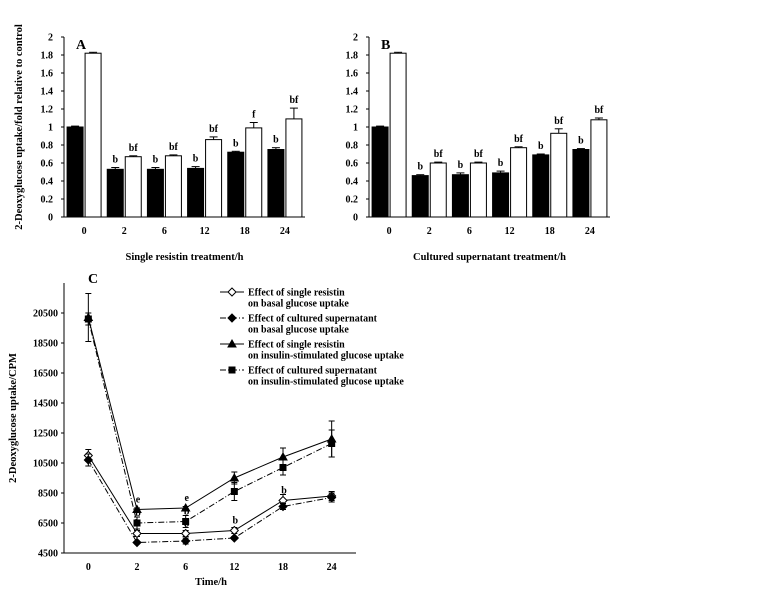 This screenshot has height=591, width=765. I want to click on y-tick-label: 0.6, so click(352, 164).